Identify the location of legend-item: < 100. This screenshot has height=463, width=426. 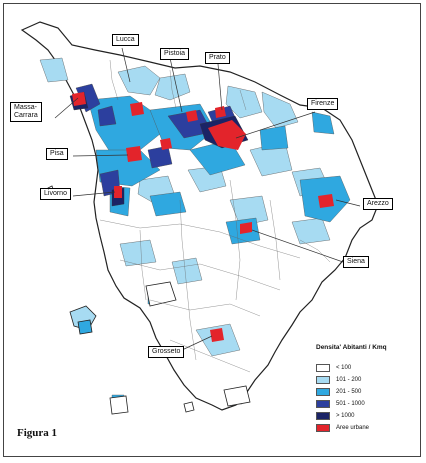
(366, 368).